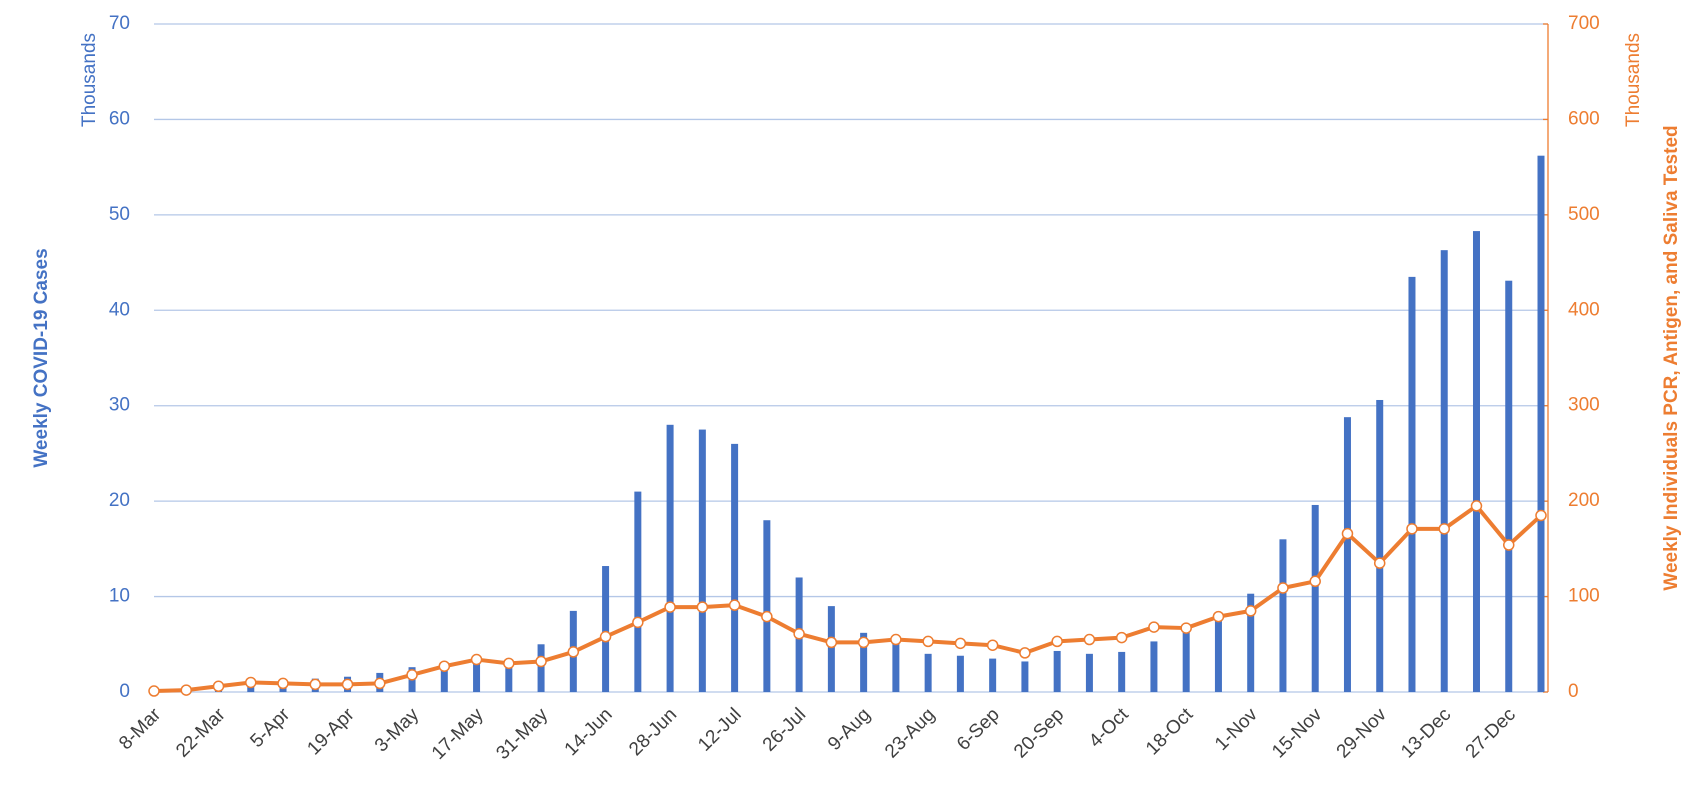  Describe the element at coordinates (119, 500) in the screenshot. I see `y-tick-label: 20` at that location.